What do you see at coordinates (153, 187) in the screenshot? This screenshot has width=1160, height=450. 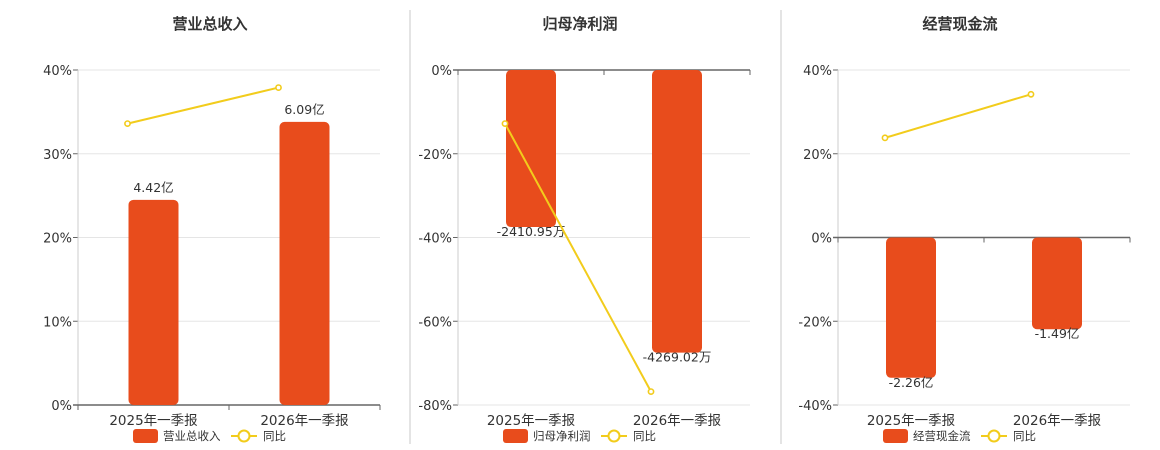 I see `data-label: 4.42亿` at bounding box center [153, 187].